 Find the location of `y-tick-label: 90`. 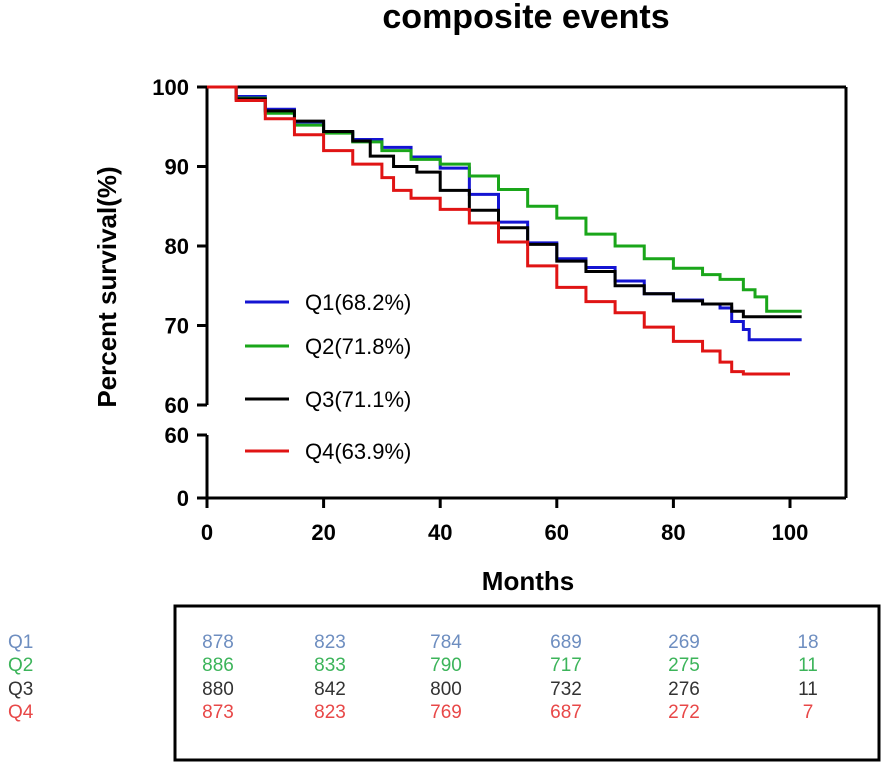

y-tick-label: 90 is located at coordinates (177, 167).